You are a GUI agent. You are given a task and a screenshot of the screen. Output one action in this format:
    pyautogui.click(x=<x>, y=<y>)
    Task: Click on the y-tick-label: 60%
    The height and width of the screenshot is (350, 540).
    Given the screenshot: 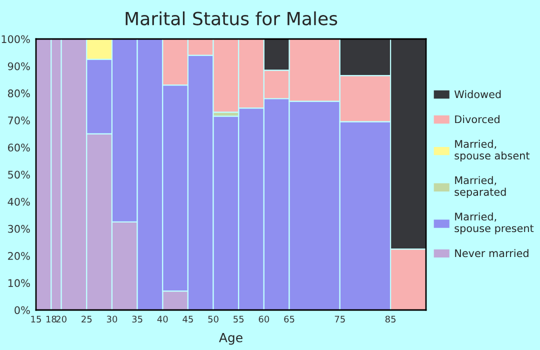 What is the action you would take?
    pyautogui.click(x=19, y=148)
    